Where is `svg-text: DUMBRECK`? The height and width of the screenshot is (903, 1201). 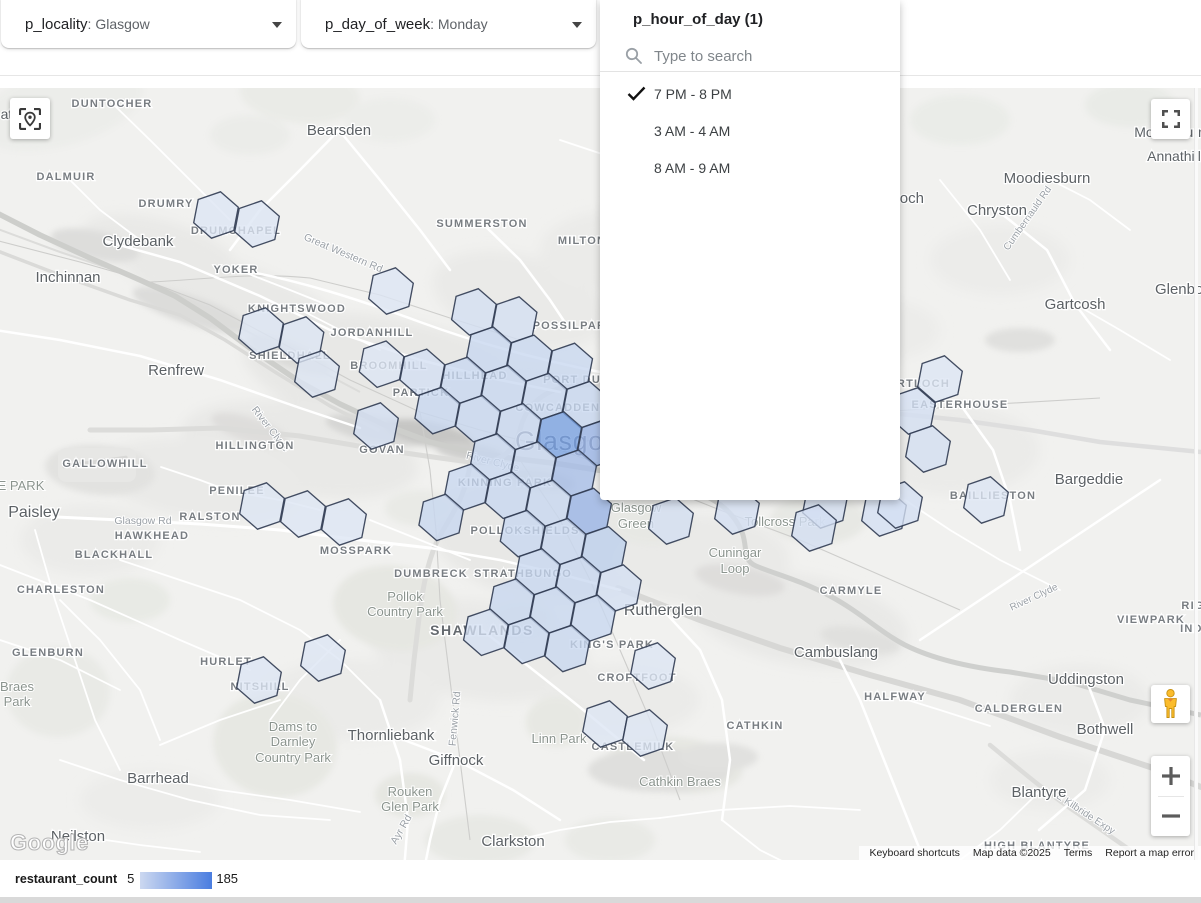 svg-text: DUMBRECK is located at coordinates (431, 574).